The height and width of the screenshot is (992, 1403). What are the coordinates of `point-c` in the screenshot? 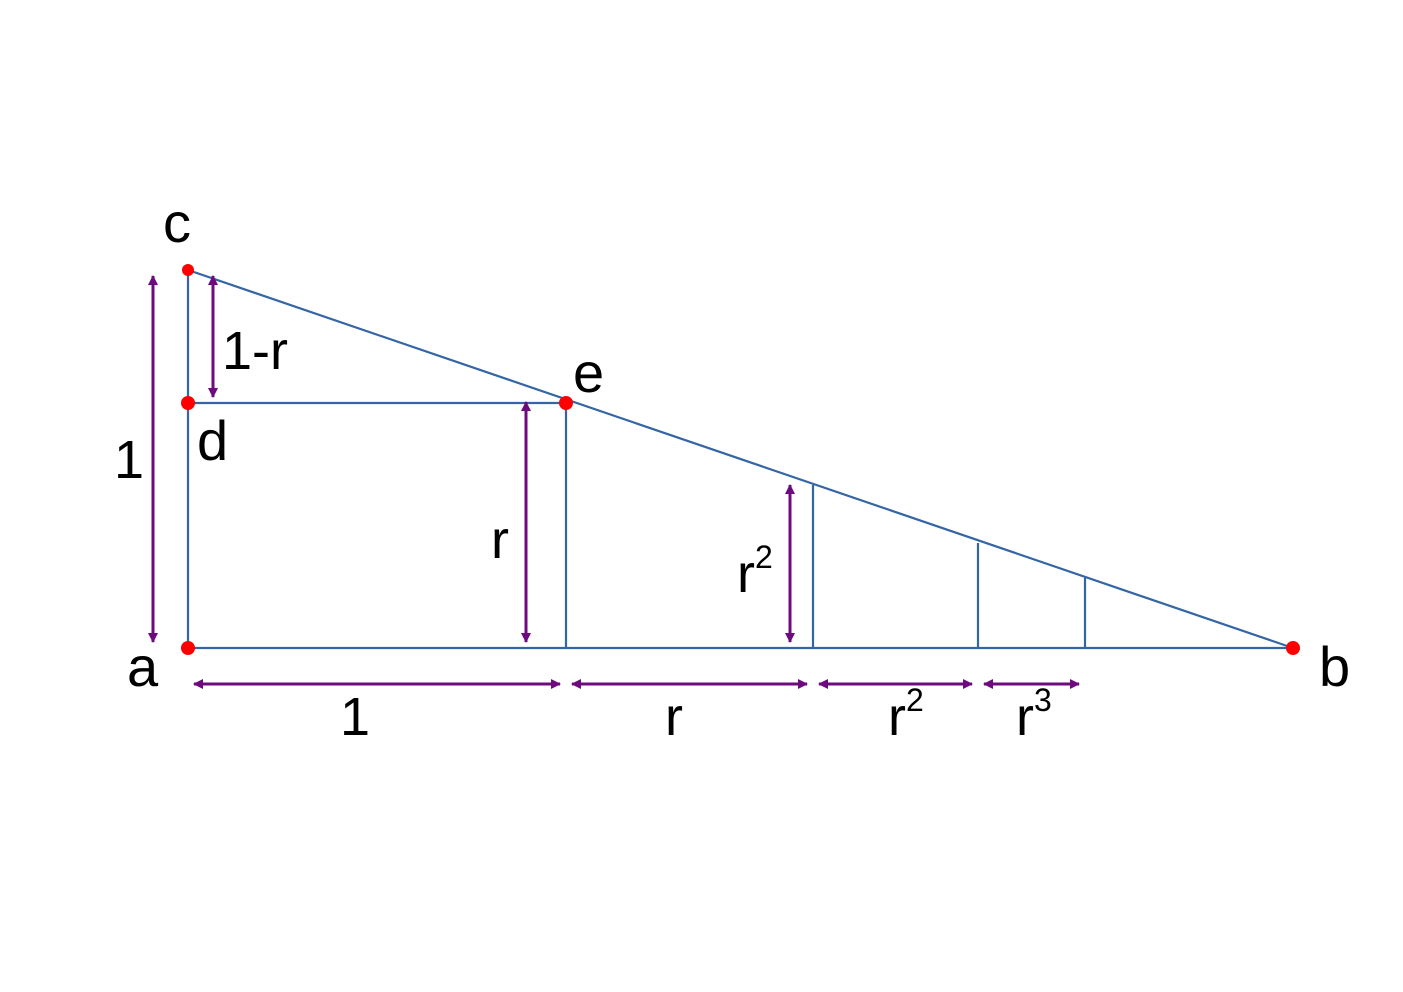 It's located at (188, 270).